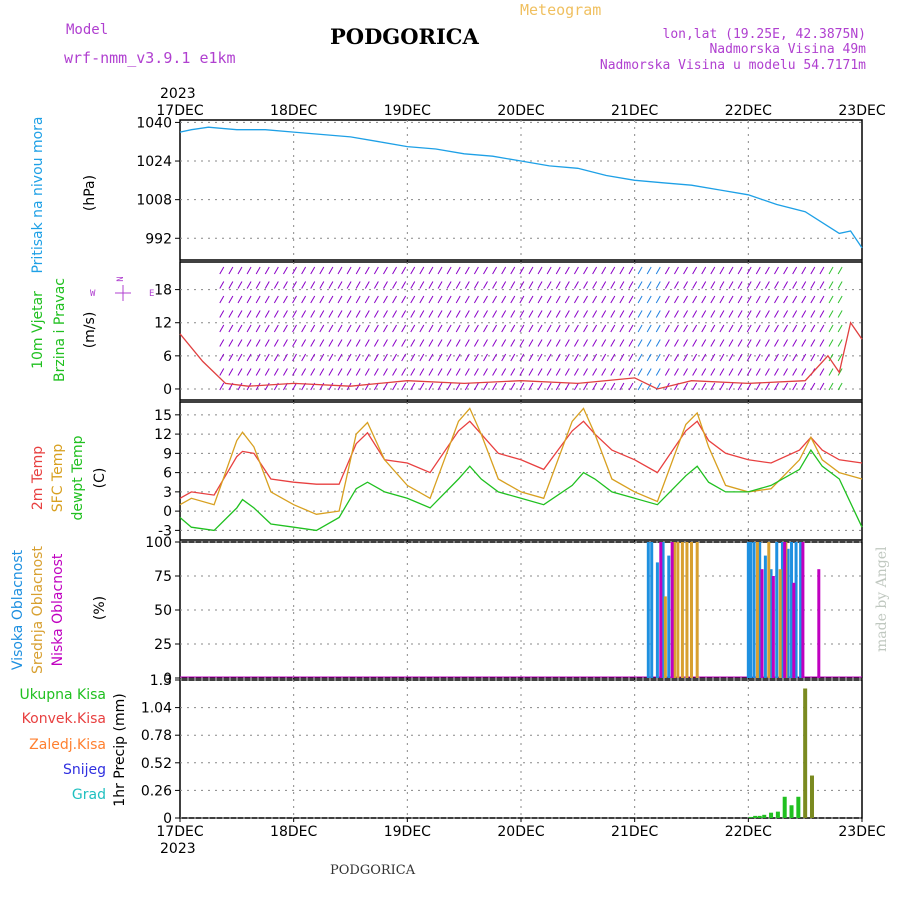 This screenshot has width=900, height=900. What do you see at coordinates (167, 357) in the screenshot?
I see `ytick-label-wind: 6` at bounding box center [167, 357].